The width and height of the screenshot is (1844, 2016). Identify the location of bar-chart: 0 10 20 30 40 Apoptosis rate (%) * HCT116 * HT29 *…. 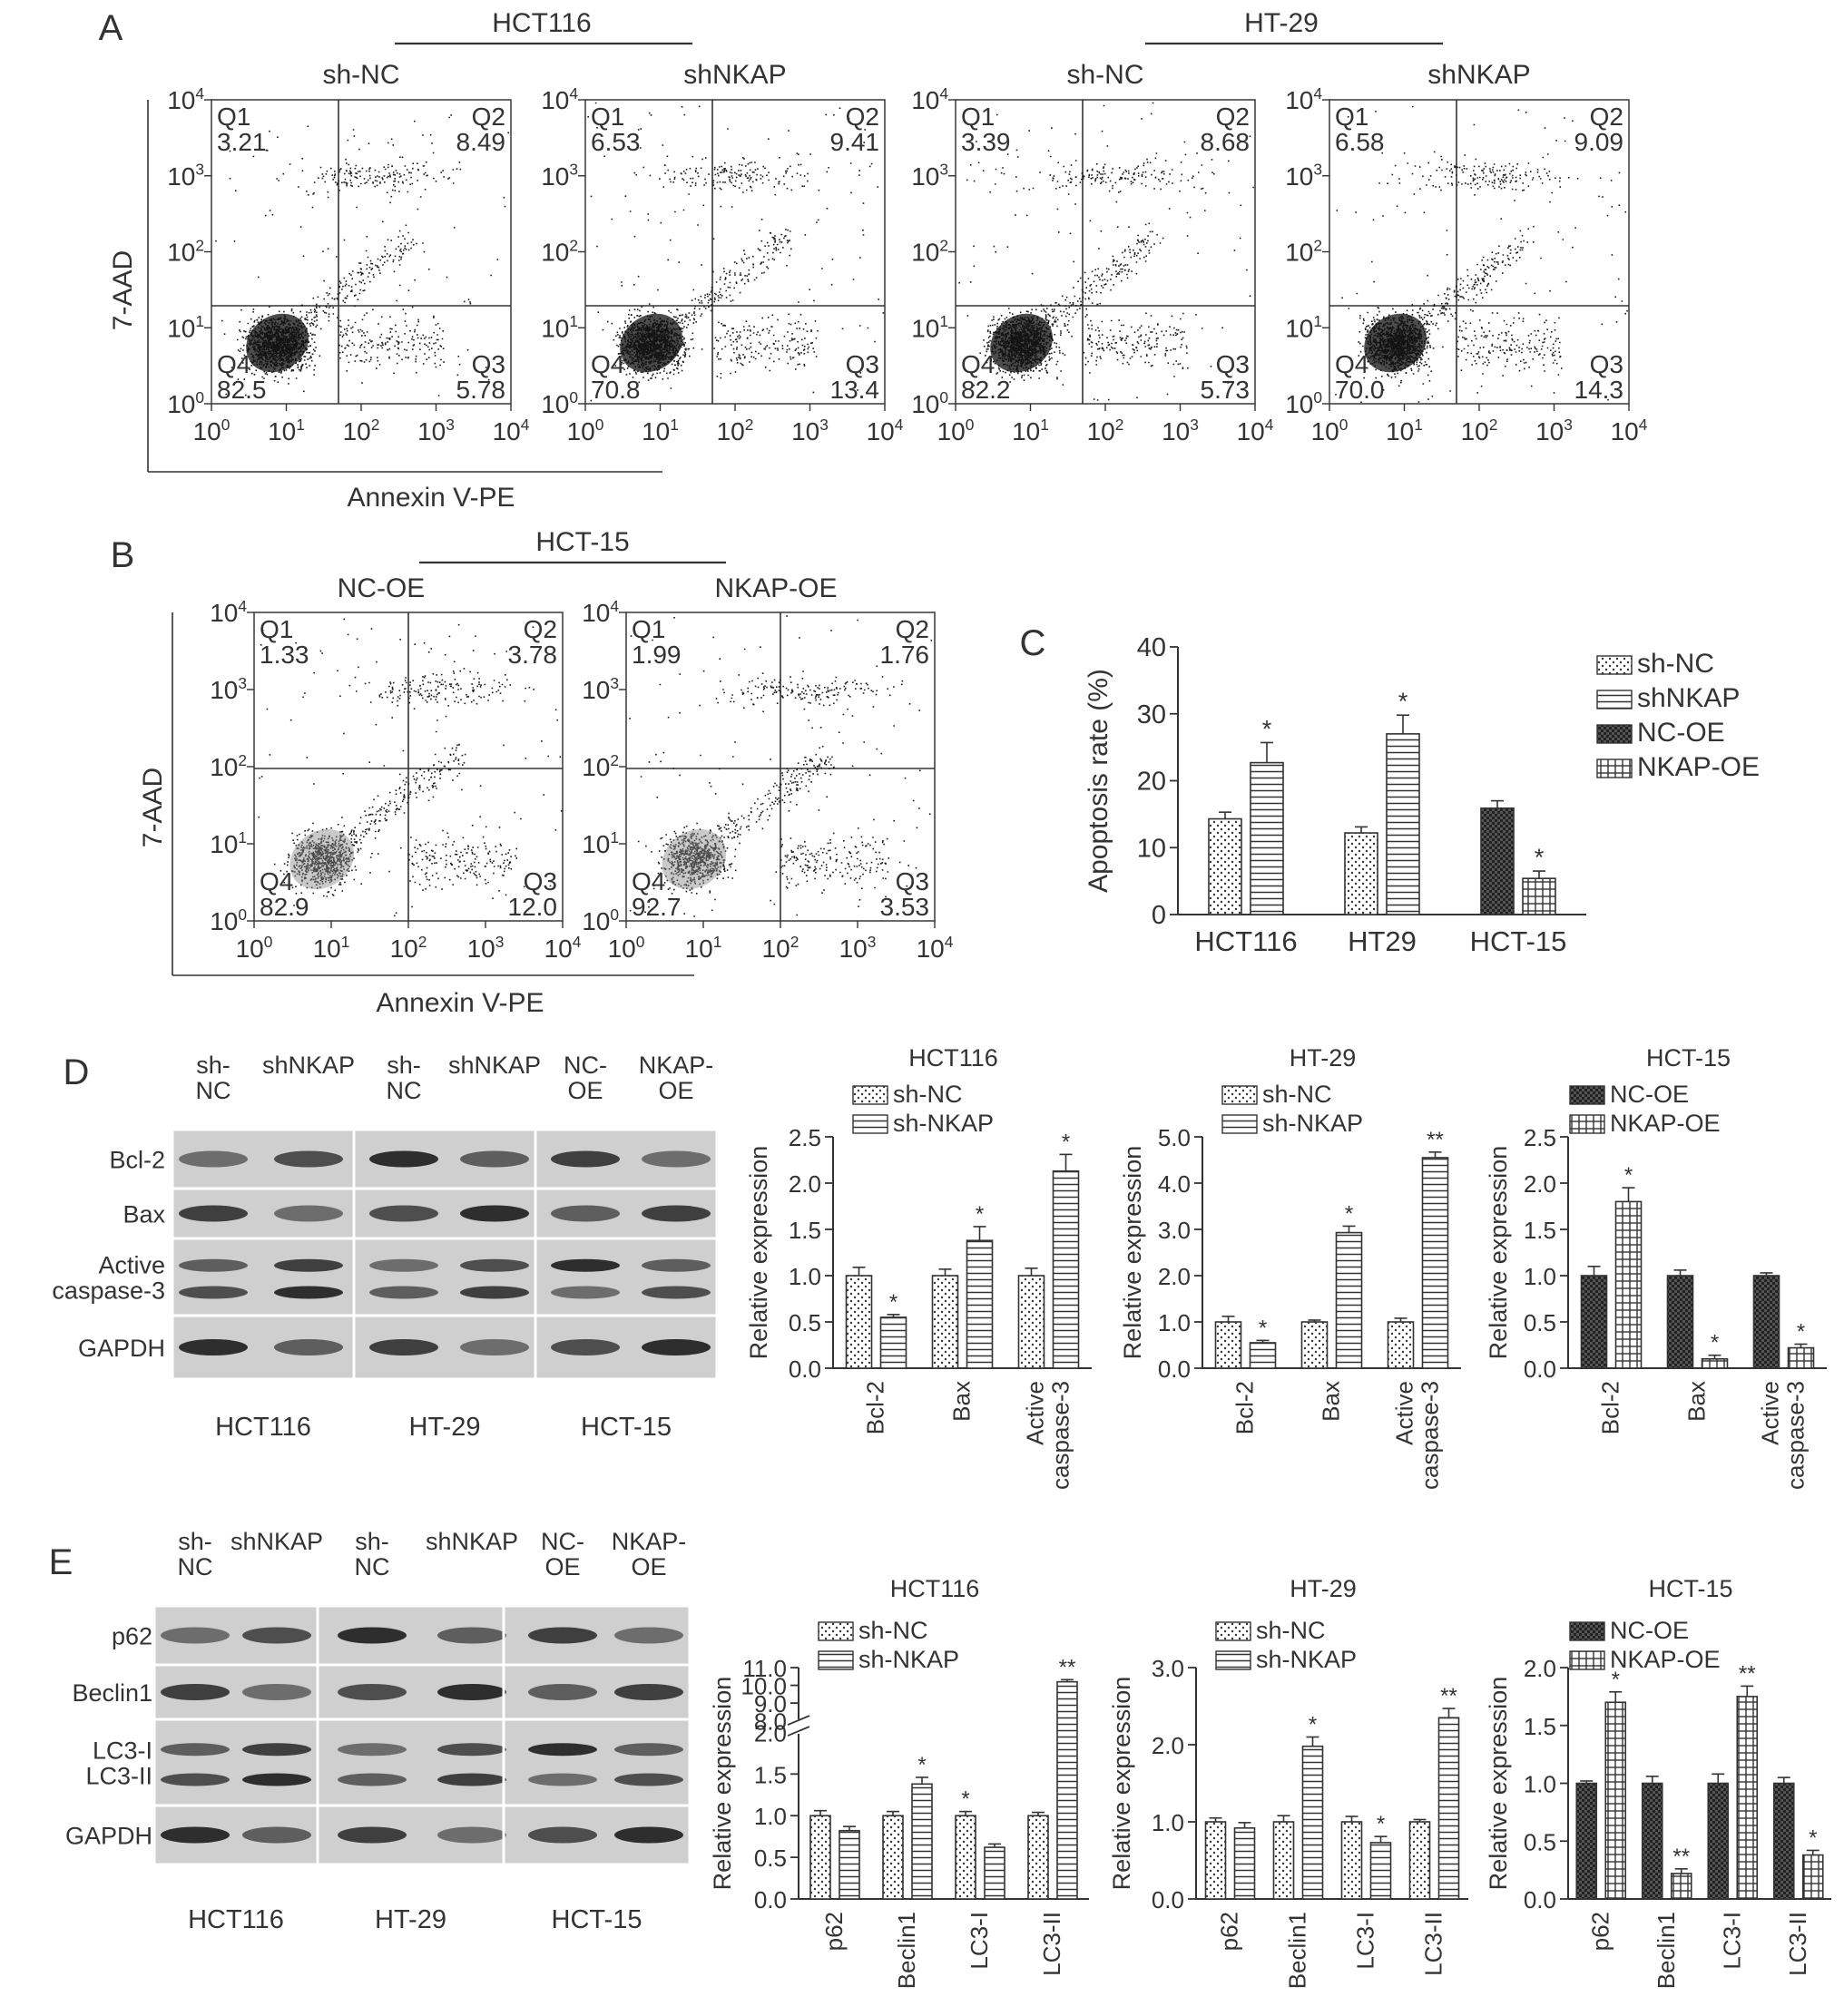
(1422, 795).